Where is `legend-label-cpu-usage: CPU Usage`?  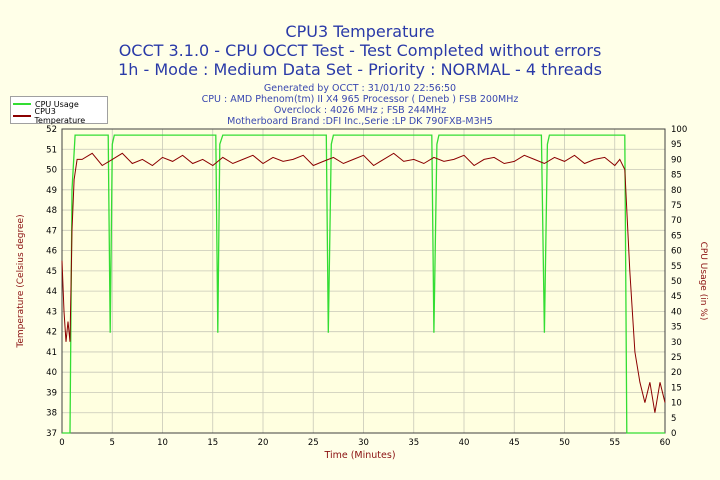 legend-label-cpu-usage: CPU Usage is located at coordinates (57, 104).